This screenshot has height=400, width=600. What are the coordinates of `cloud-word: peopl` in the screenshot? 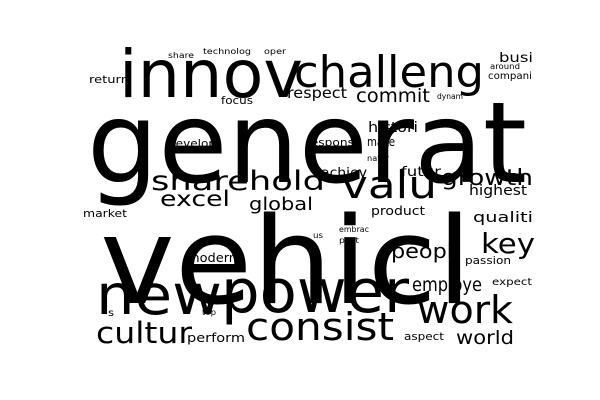 It's located at (422, 251).